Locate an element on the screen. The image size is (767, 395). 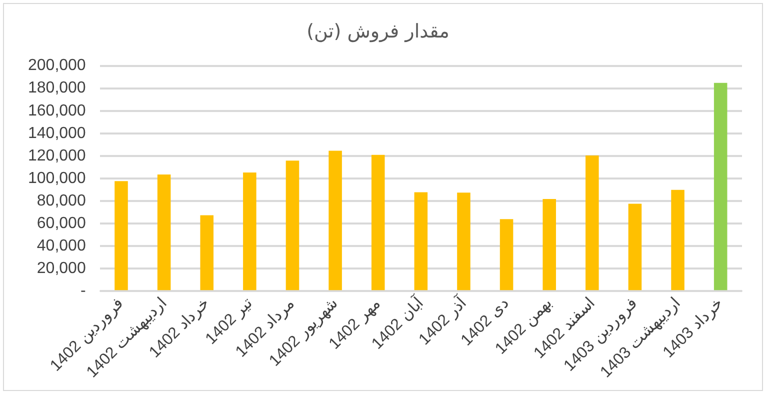
y-tick-label: 40,000 is located at coordinates (61, 245).